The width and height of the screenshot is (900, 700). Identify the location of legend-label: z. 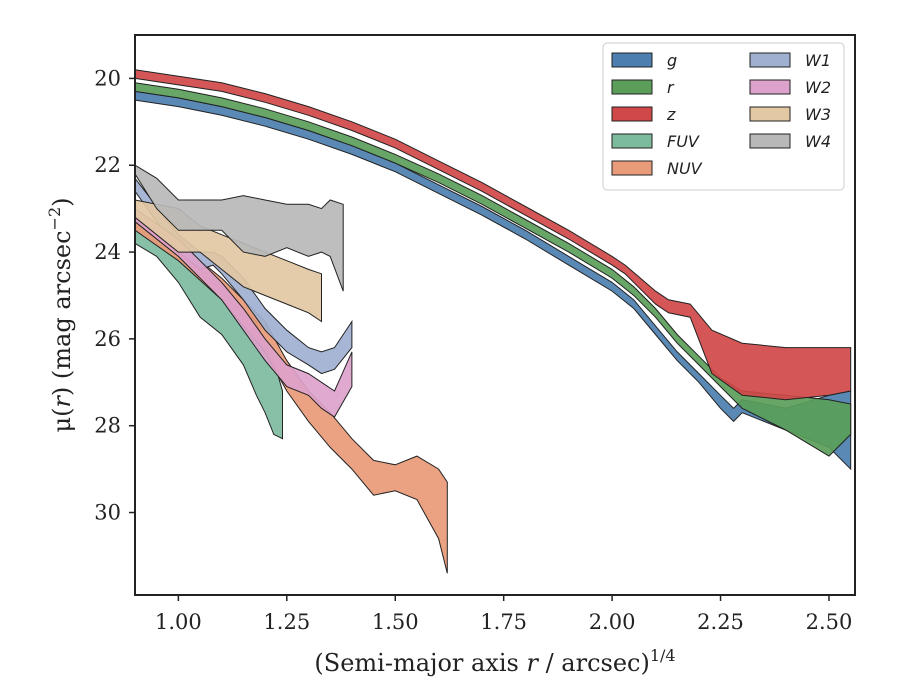
(671, 114).